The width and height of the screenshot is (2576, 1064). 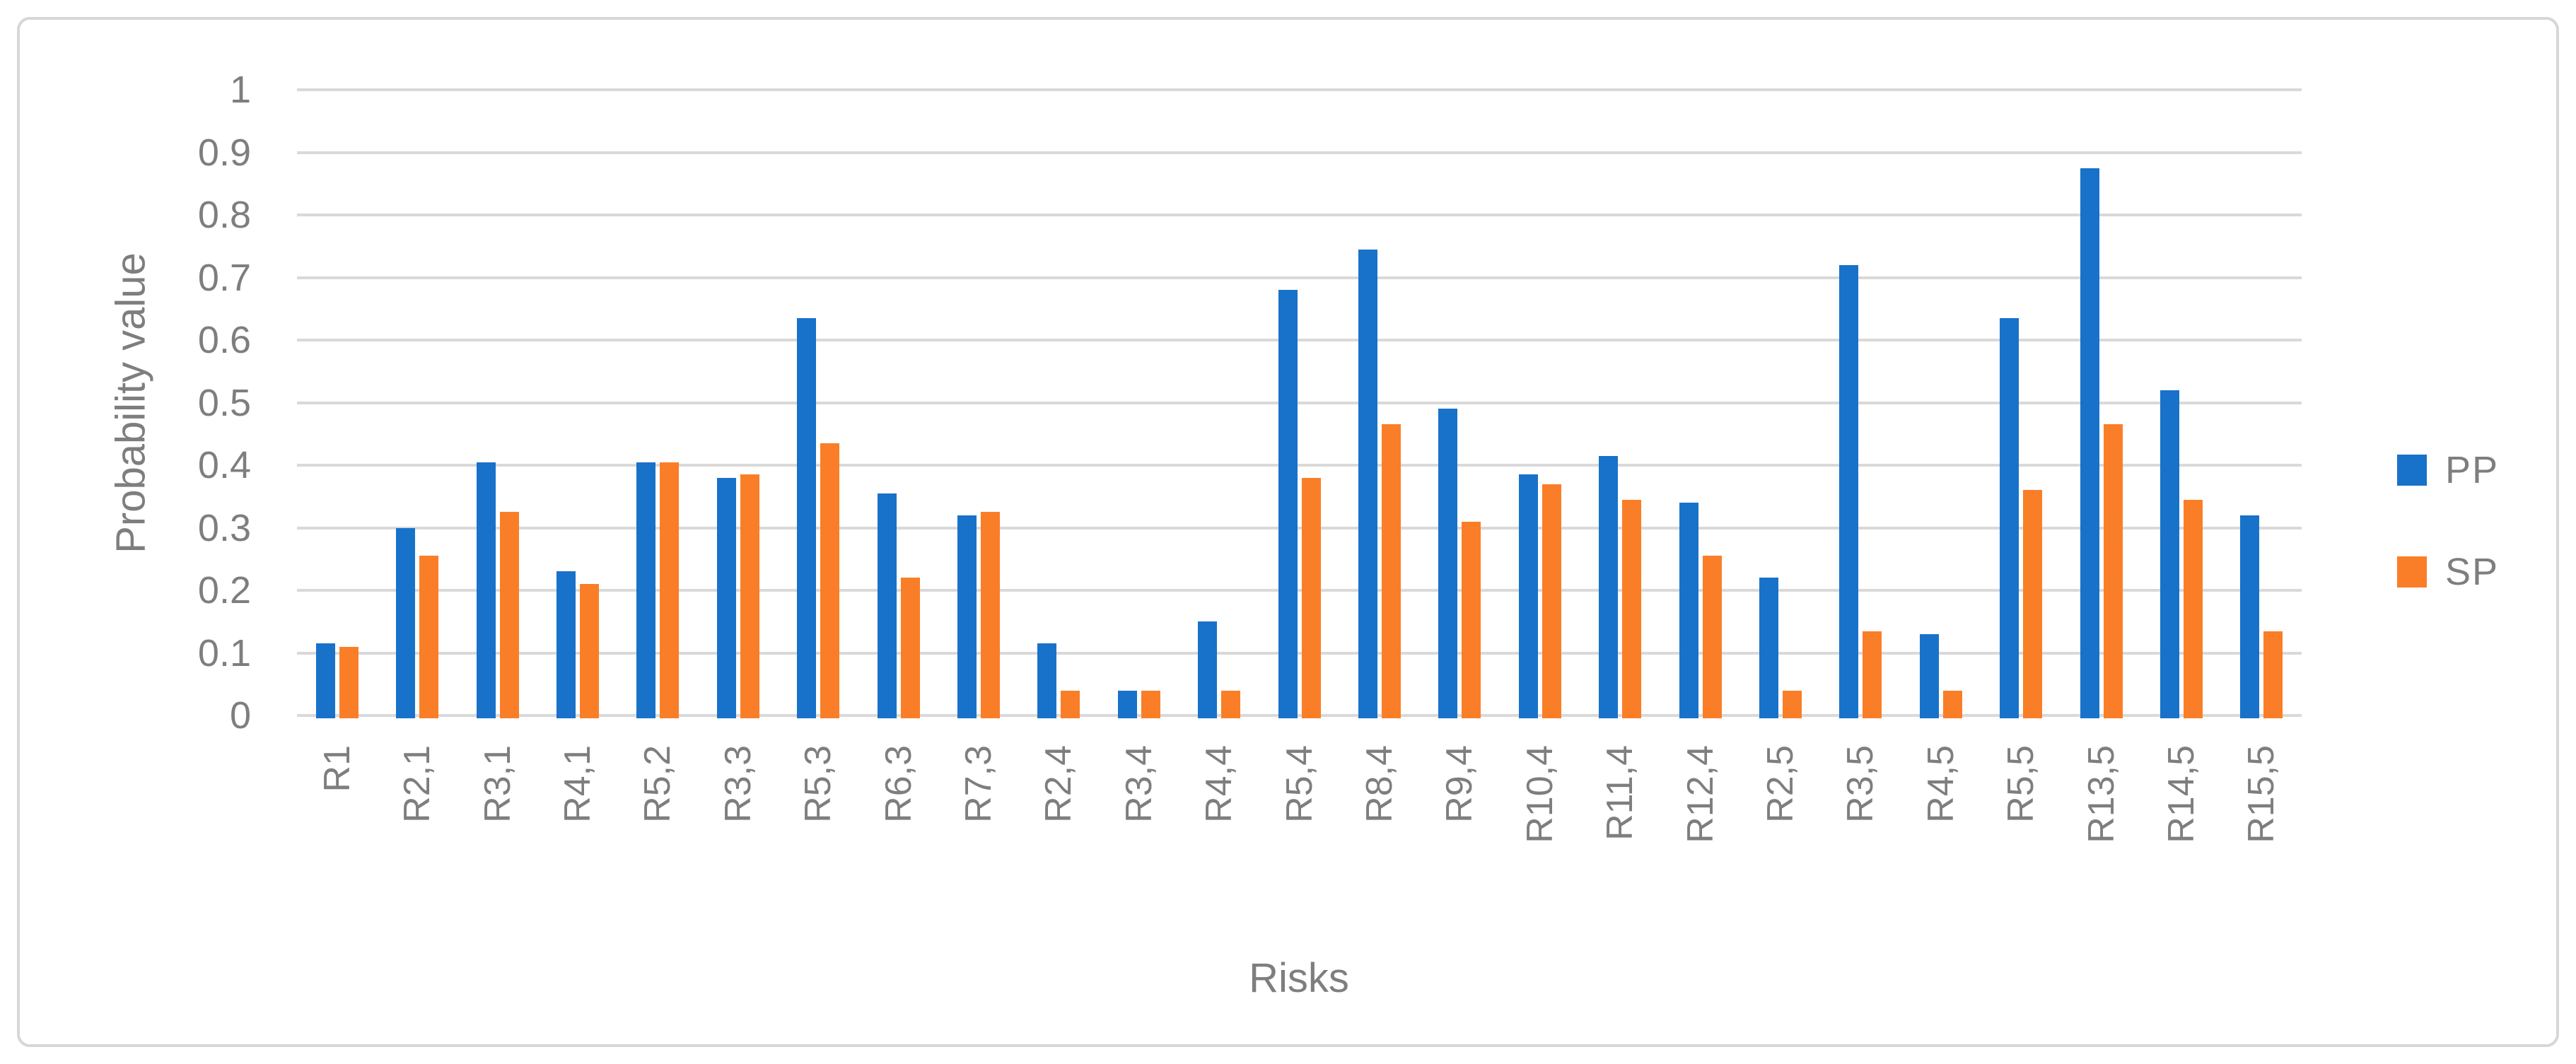 What do you see at coordinates (2472, 470) in the screenshot?
I see `legend-label-pp: PP` at bounding box center [2472, 470].